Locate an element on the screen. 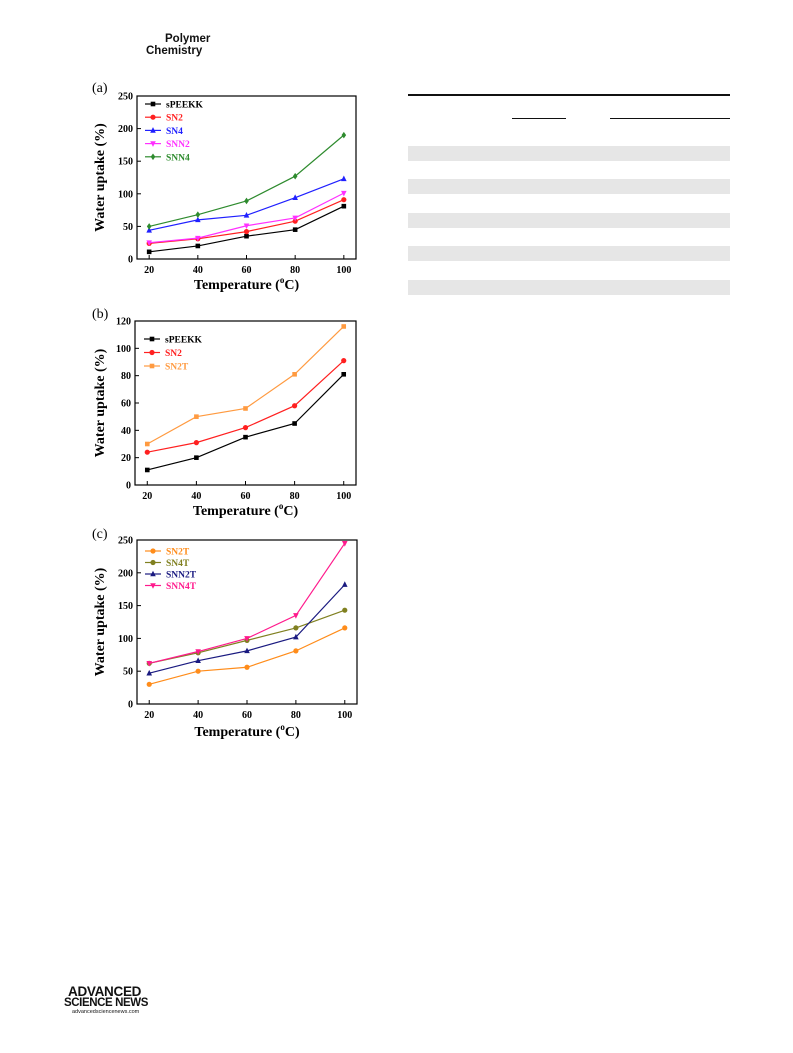 This screenshot has height=1053, width=793. x-tick-label-c: 80 is located at coordinates (296, 715).